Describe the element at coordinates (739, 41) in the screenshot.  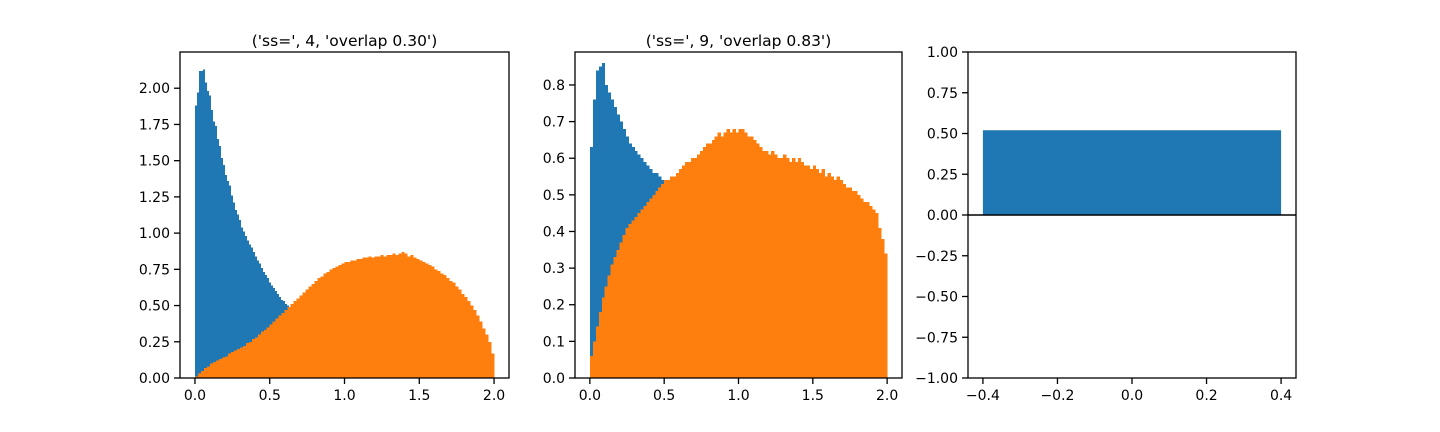
I see `chart-title: ('ss=', 9, 'overlap 0.83')` at that location.